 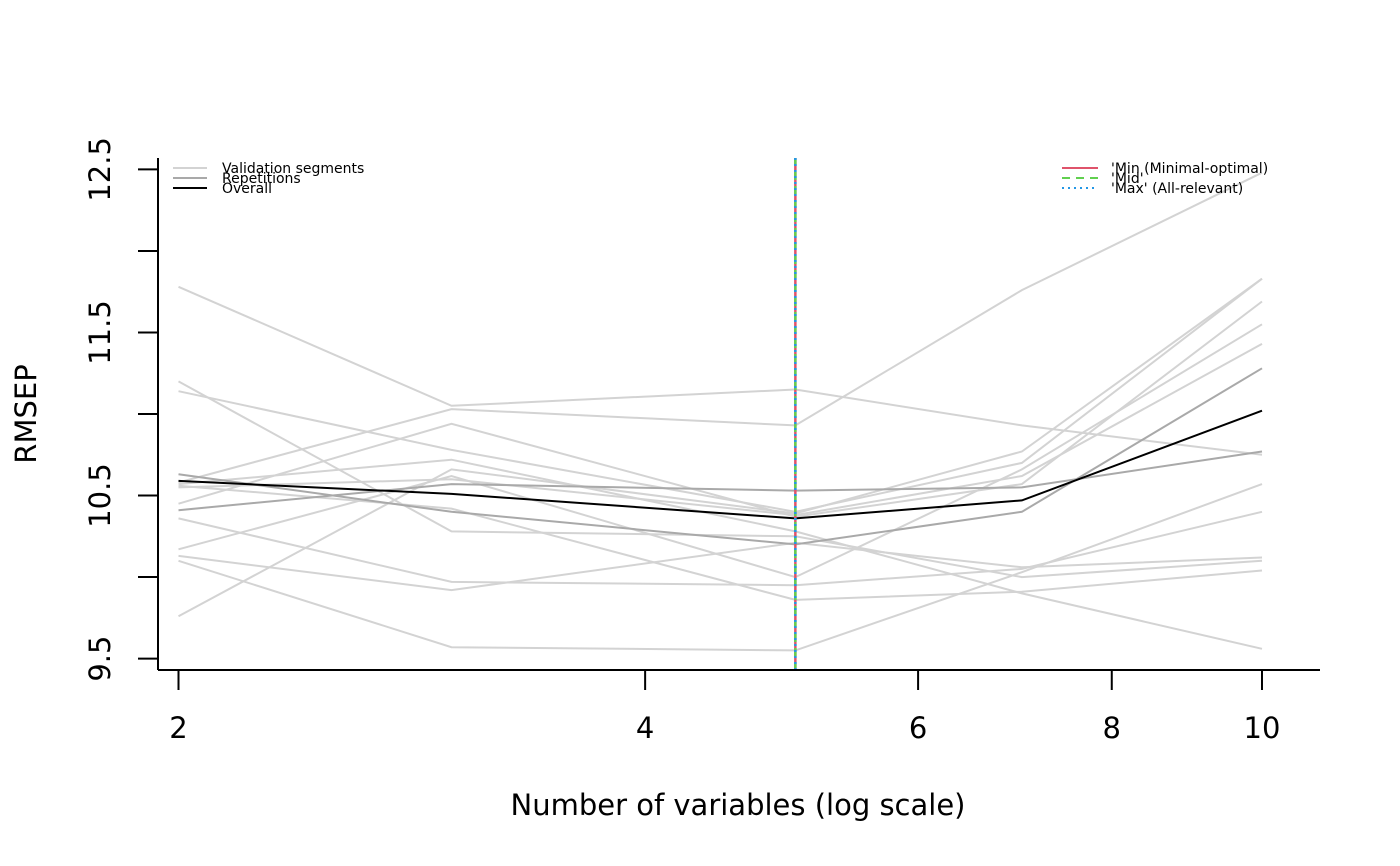 I want to click on y-tick-label: 10.5, so click(x=100, y=495).